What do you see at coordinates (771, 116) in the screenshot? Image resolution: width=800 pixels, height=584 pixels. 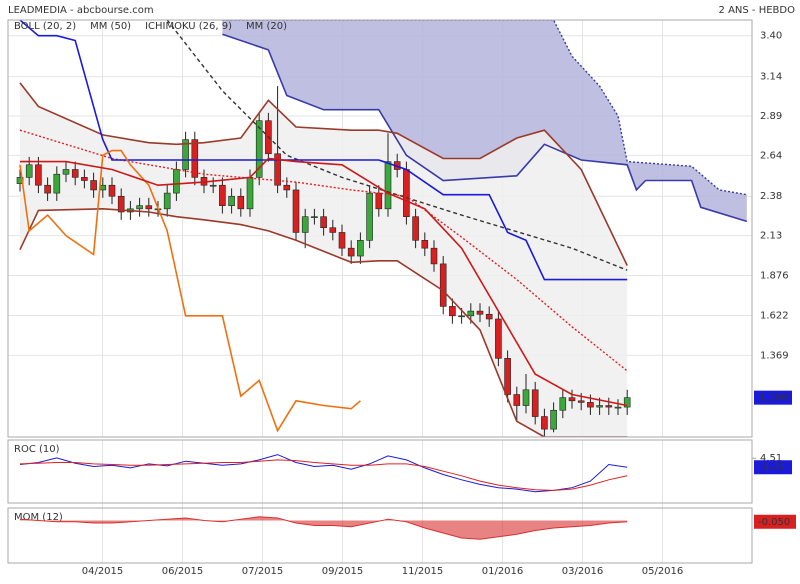 I see `y-tick-label: 2.89` at bounding box center [771, 116].